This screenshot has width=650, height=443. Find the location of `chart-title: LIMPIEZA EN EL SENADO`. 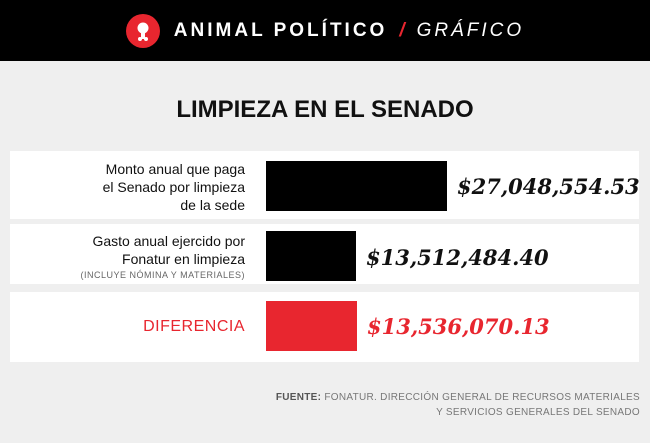

chart-title: LIMPIEZA EN EL SENADO is located at coordinates (325, 109).